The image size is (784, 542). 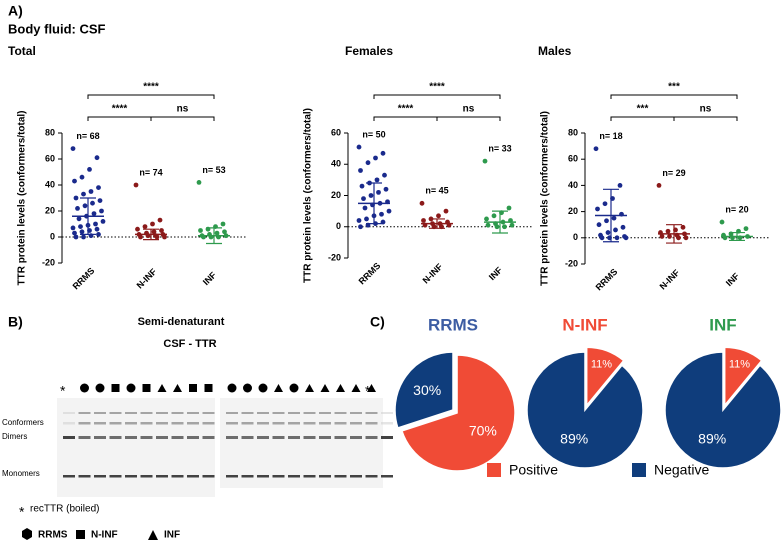 I want to click on blot-membrane, so click(x=301, y=443).